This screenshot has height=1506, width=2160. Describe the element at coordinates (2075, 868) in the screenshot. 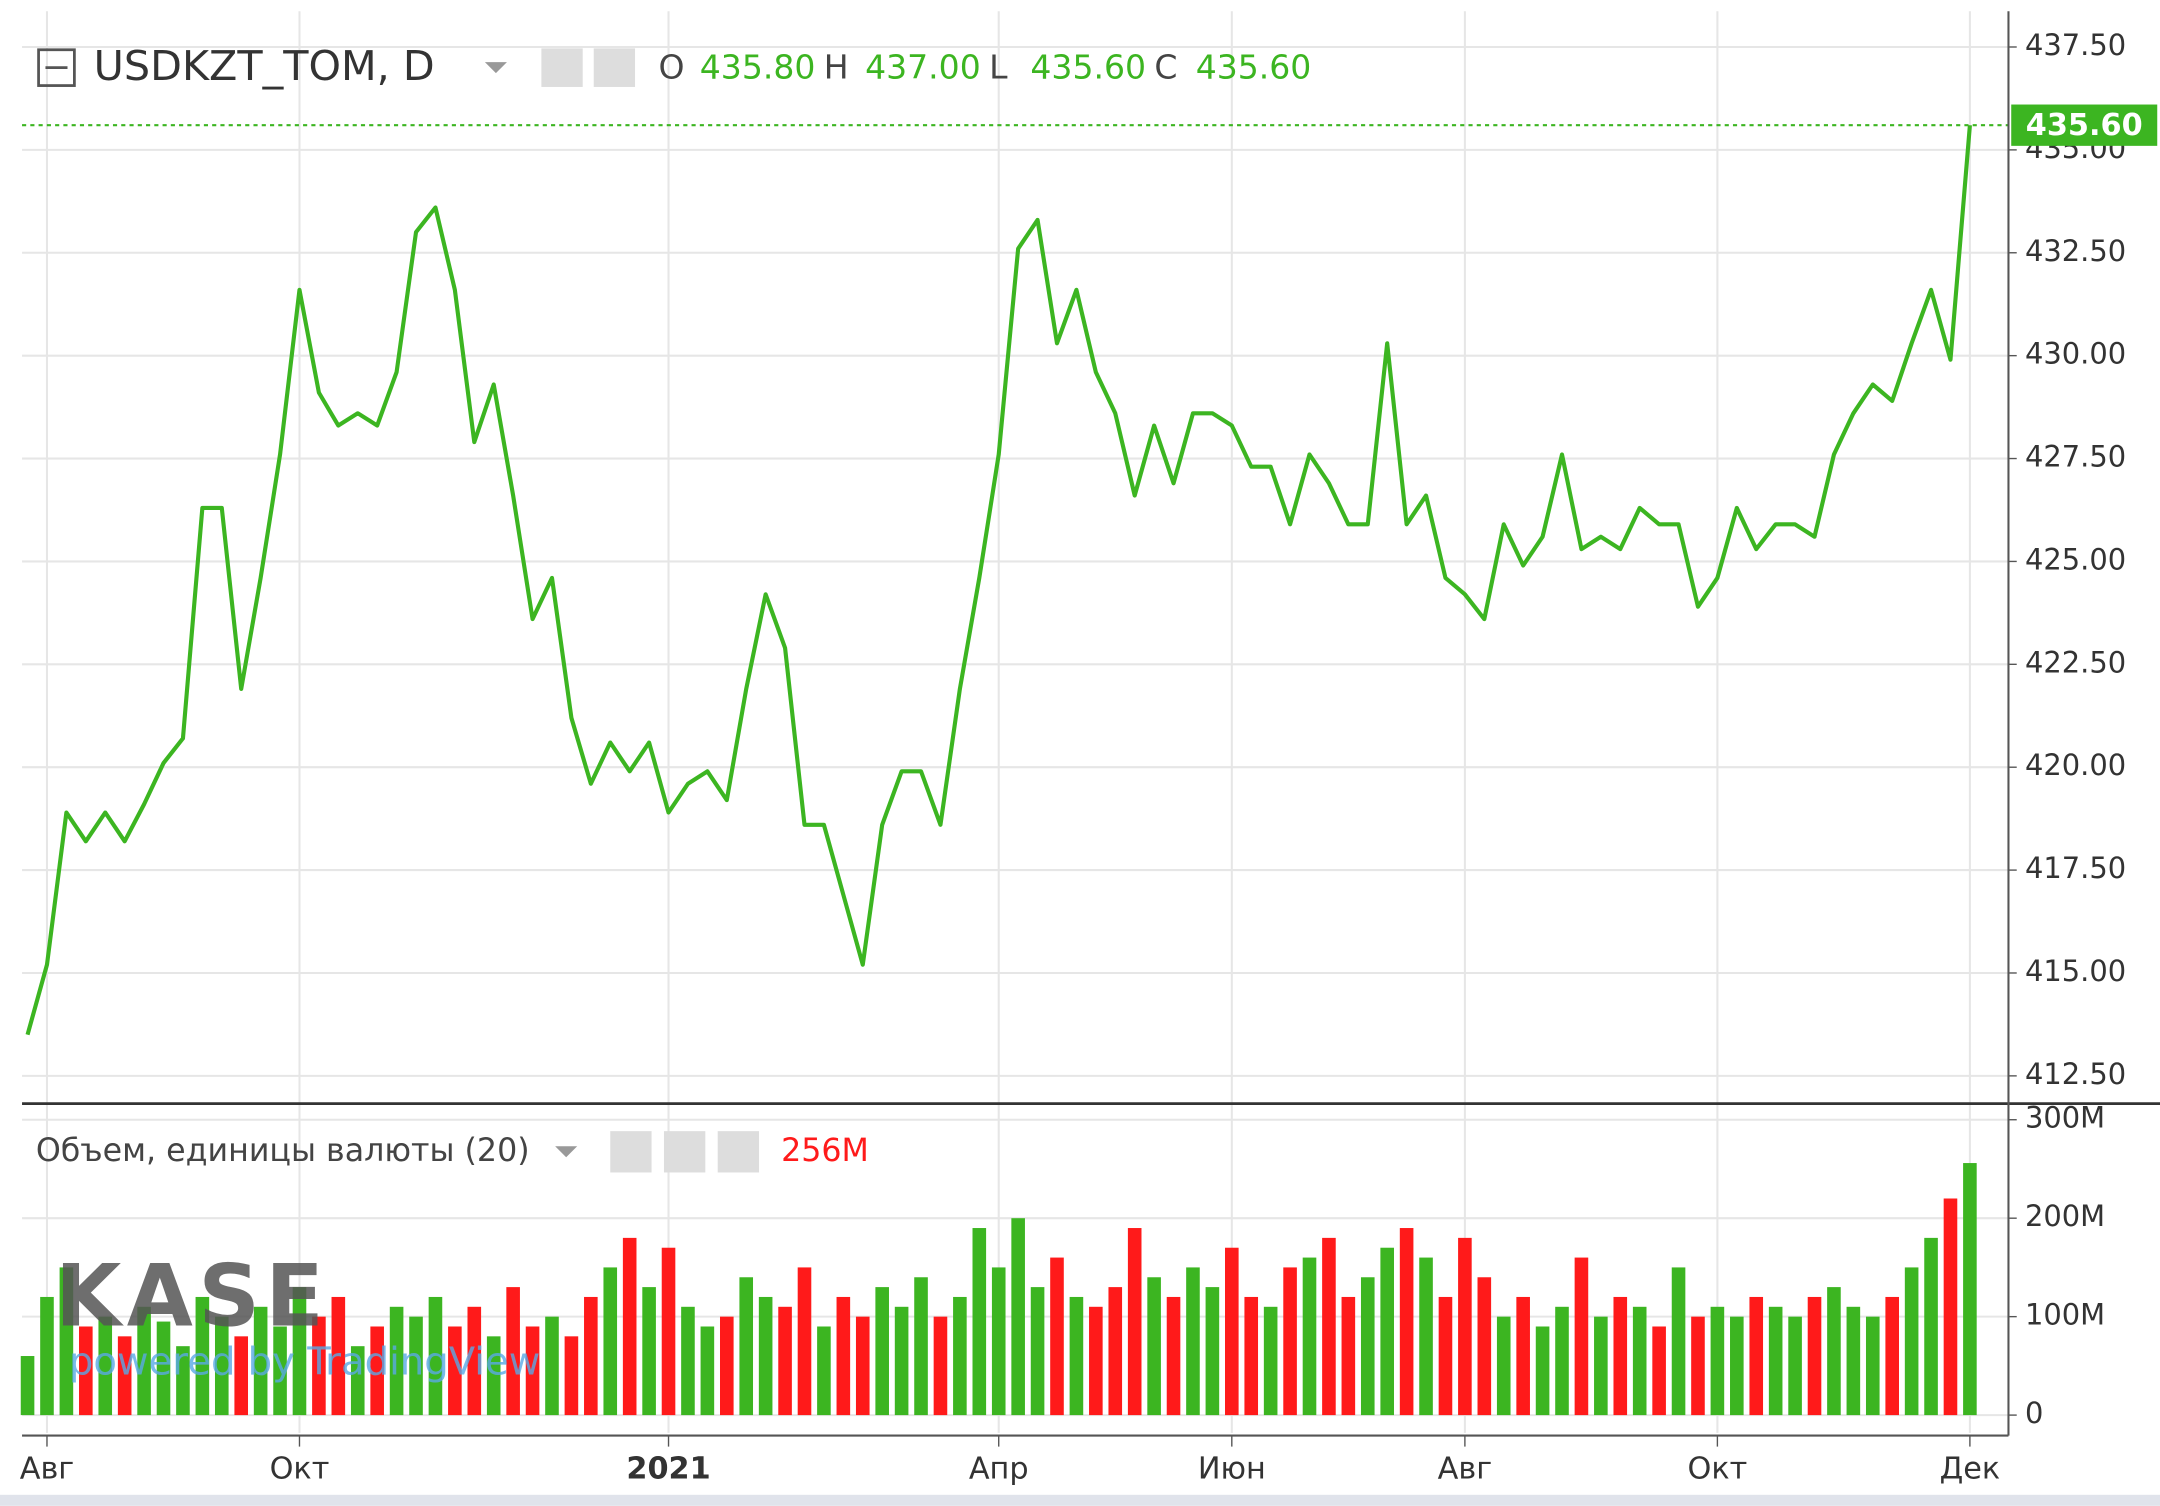

I see `y-tick-label: 417.50` at that location.